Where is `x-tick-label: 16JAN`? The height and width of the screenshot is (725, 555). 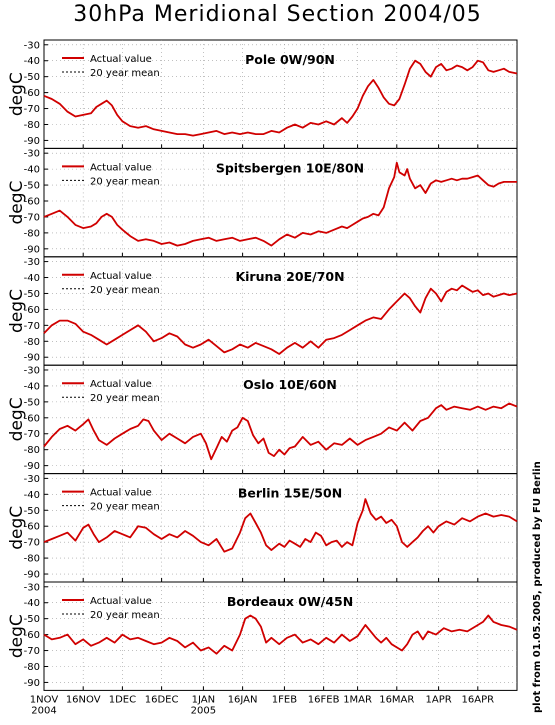
x-tick-label: 16JAN is located at coordinates (243, 699).